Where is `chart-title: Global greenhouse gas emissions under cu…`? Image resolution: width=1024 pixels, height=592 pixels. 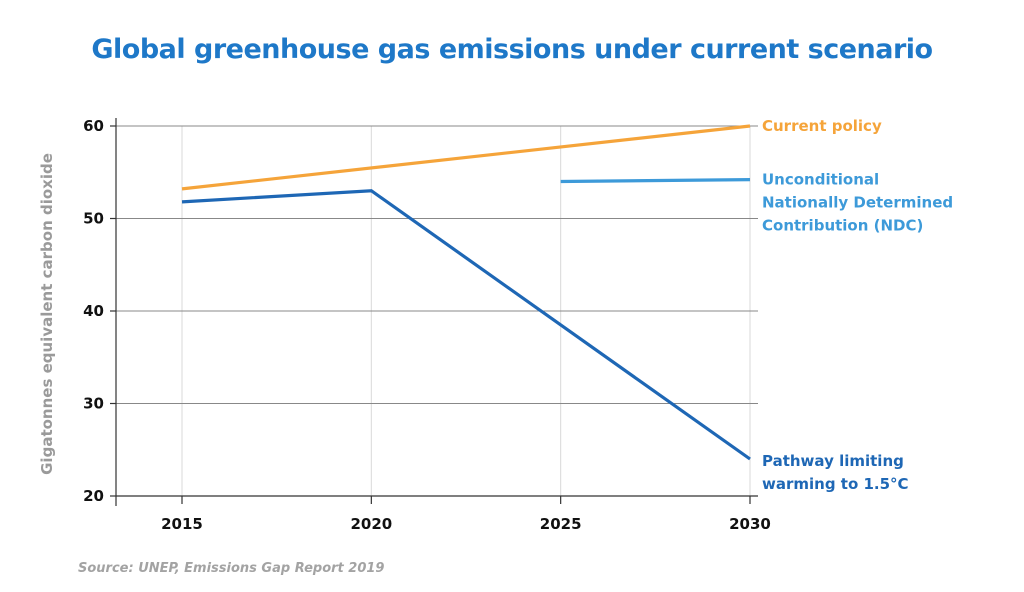 chart-title: Global greenhouse gas emissions under cu… is located at coordinates (512, 49).